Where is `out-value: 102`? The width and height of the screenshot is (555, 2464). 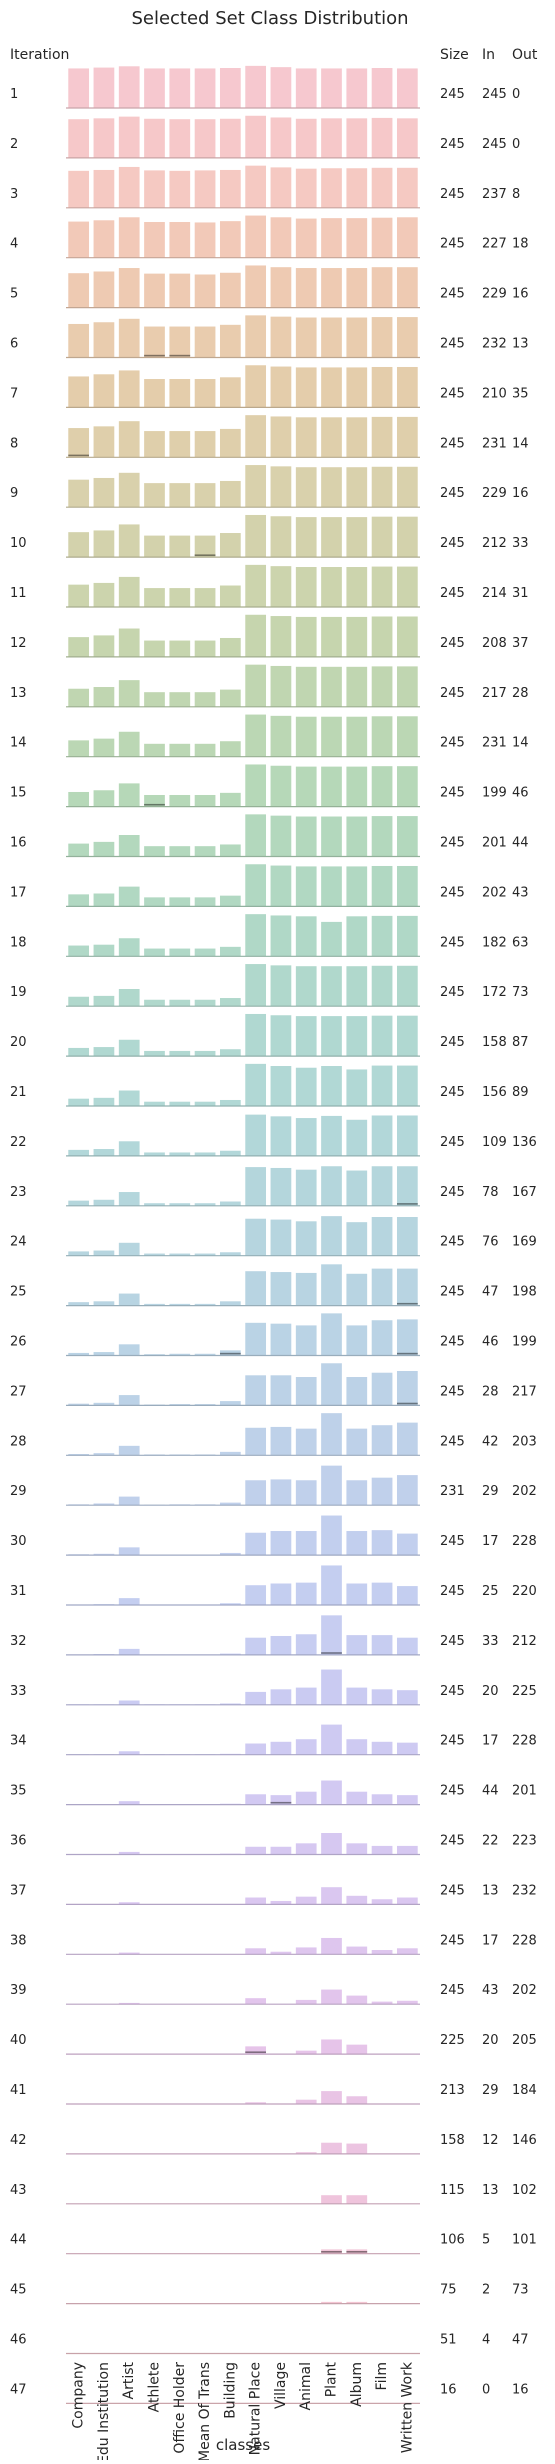
out-value: 102 is located at coordinates (524, 2190).